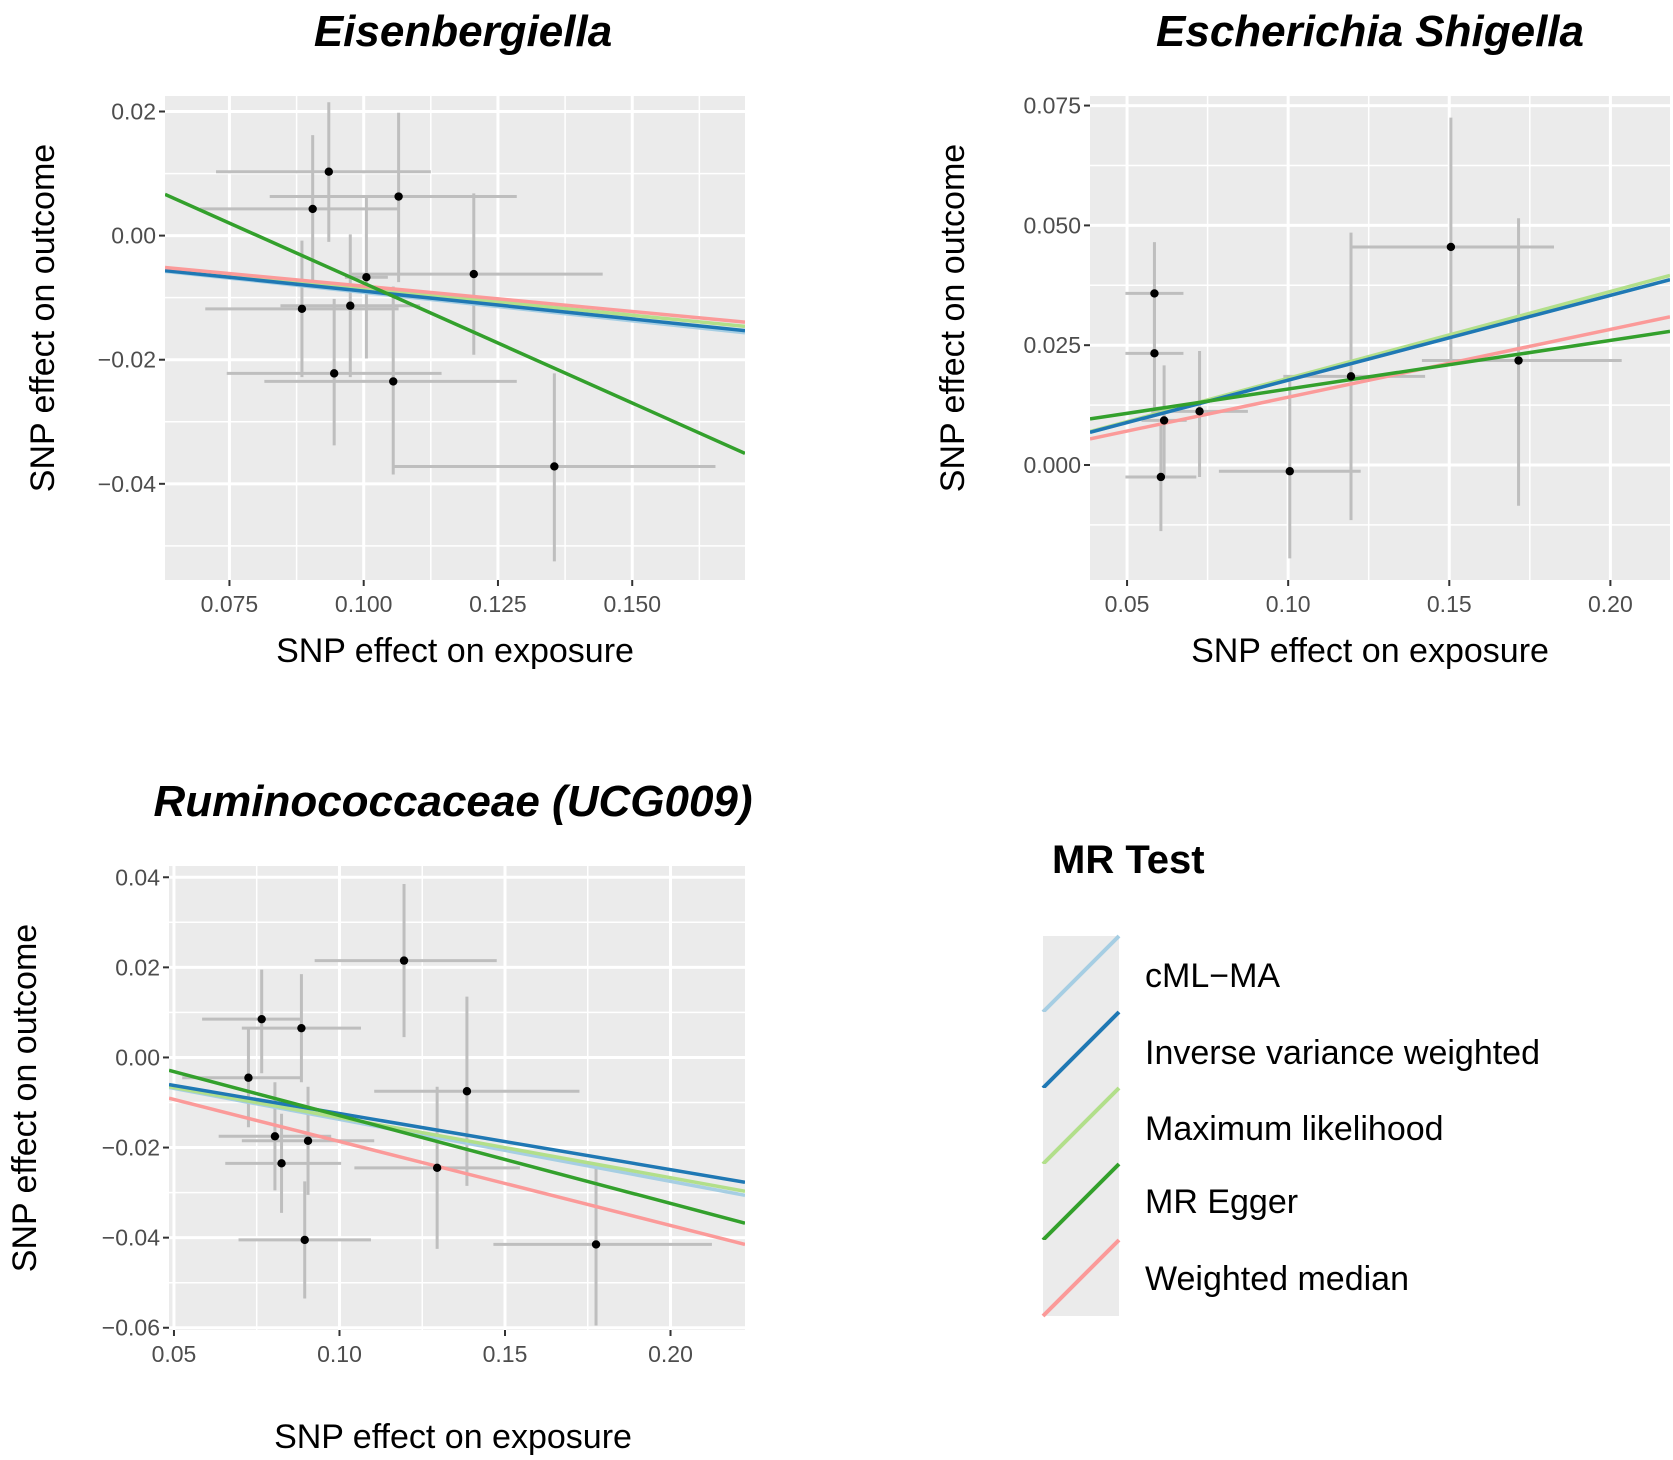 Image resolution: width=1673 pixels, height=1460 pixels. What do you see at coordinates (364, 604) in the screenshot?
I see `x-tick-label: 0.100` at bounding box center [364, 604].